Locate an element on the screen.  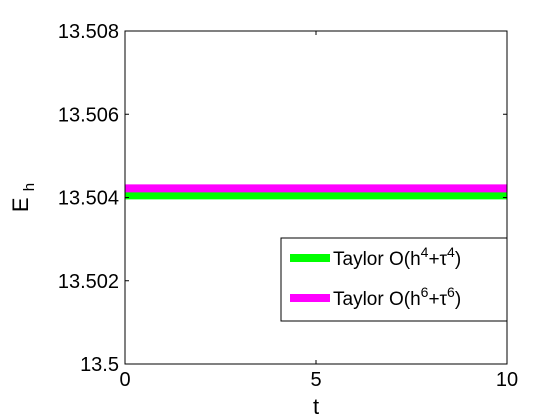
legend-label-1: Taylor O(h4+τ4) is located at coordinates (397, 257).